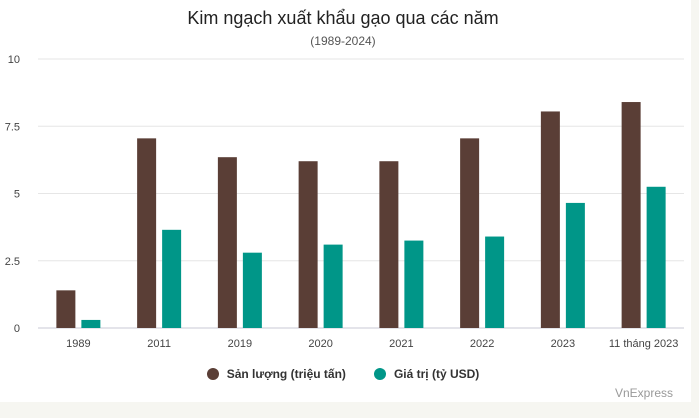  I want to click on frame-right-strip, so click(695, 209).